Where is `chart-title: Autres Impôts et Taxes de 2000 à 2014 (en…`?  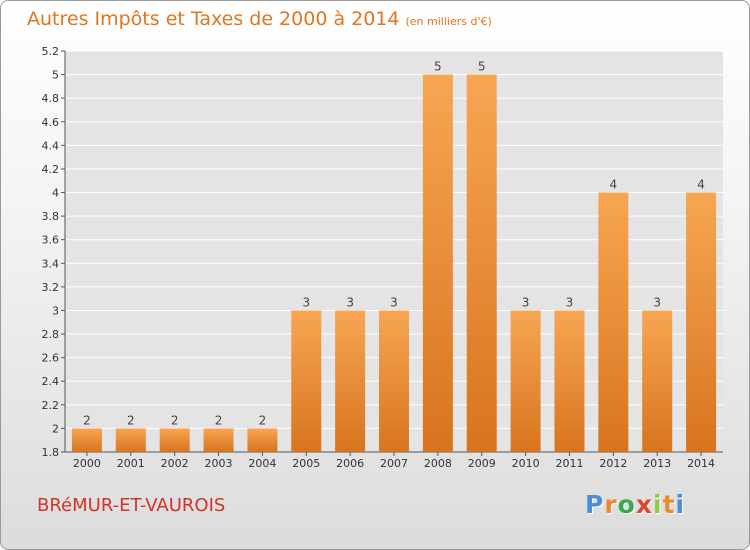 chart-title: Autres Impôts et Taxes de 2000 à 2014 (en… is located at coordinates (259, 19).